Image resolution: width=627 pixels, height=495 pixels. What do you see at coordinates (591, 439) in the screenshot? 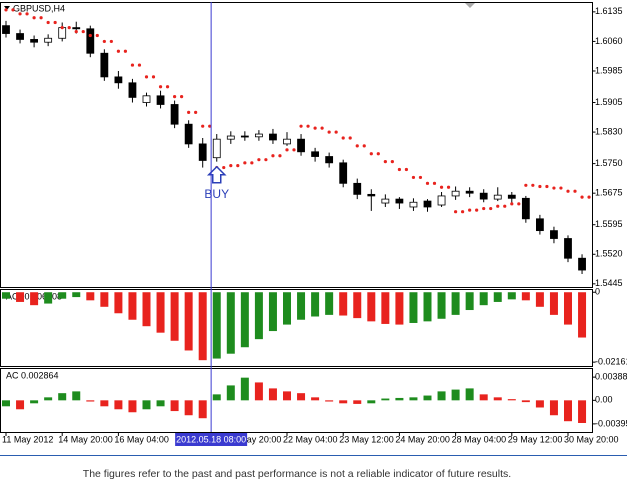
I see `x-tick-label: 30 May 20:00` at bounding box center [591, 439].